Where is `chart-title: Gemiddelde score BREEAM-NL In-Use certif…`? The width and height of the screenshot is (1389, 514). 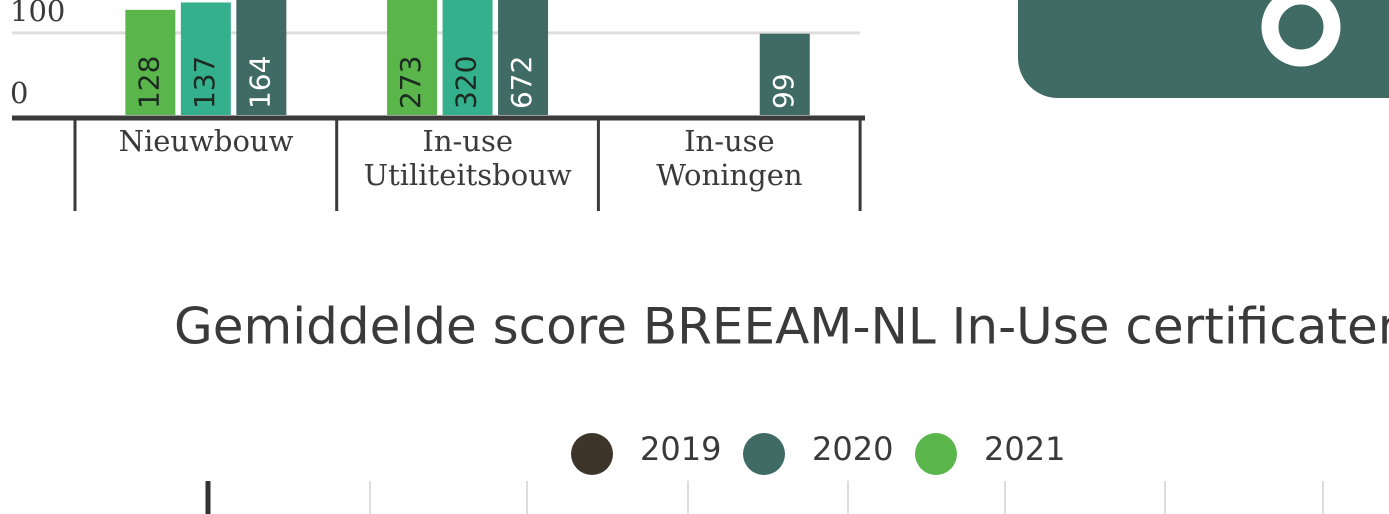 chart-title: Gemiddelde score BREEAM-NL In-Use certif… is located at coordinates (781, 327).